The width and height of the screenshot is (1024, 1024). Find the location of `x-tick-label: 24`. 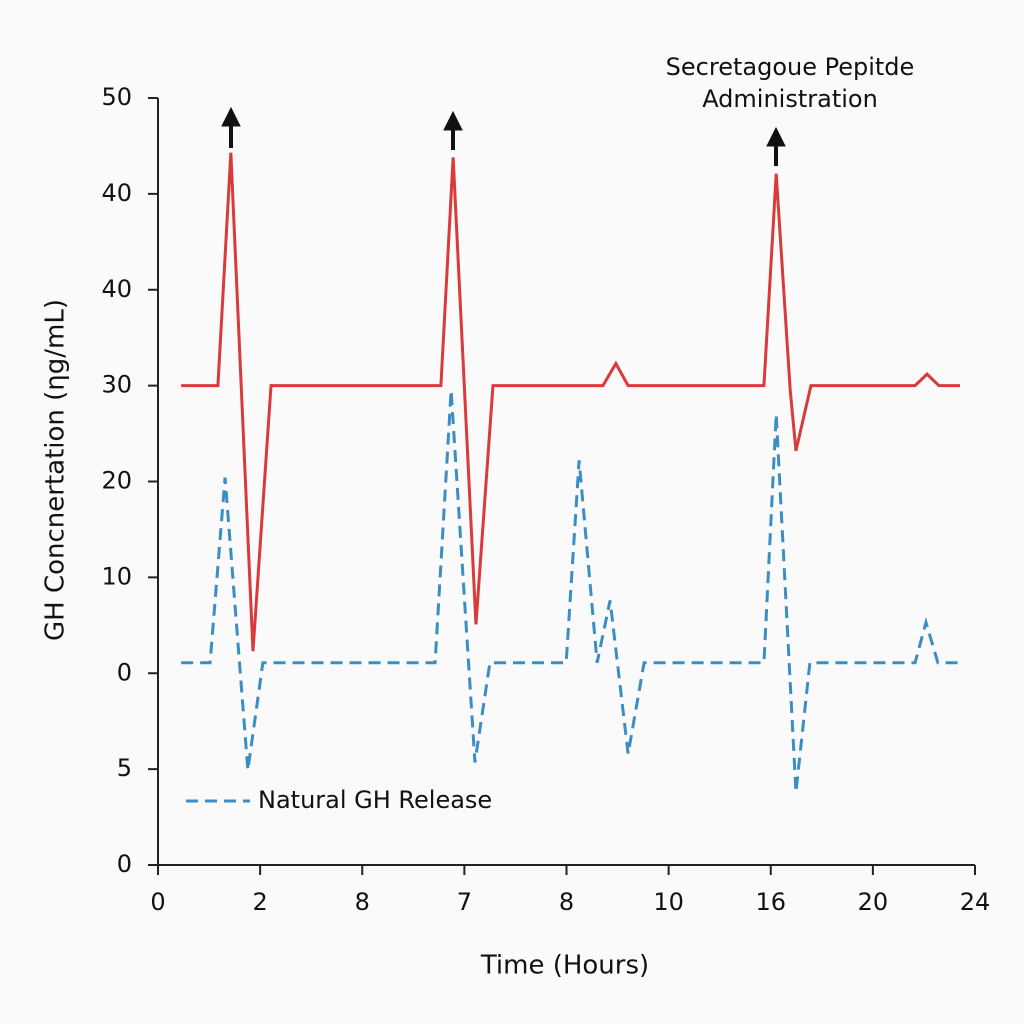

x-tick-label: 24 is located at coordinates (975, 902).